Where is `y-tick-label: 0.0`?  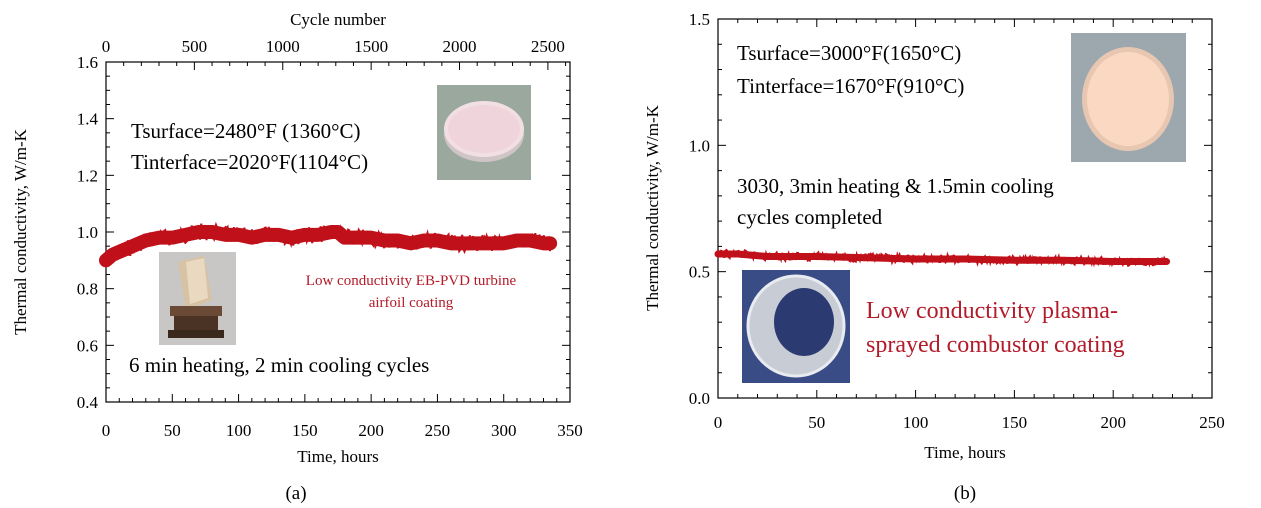 y-tick-label: 0.0 is located at coordinates (699, 398).